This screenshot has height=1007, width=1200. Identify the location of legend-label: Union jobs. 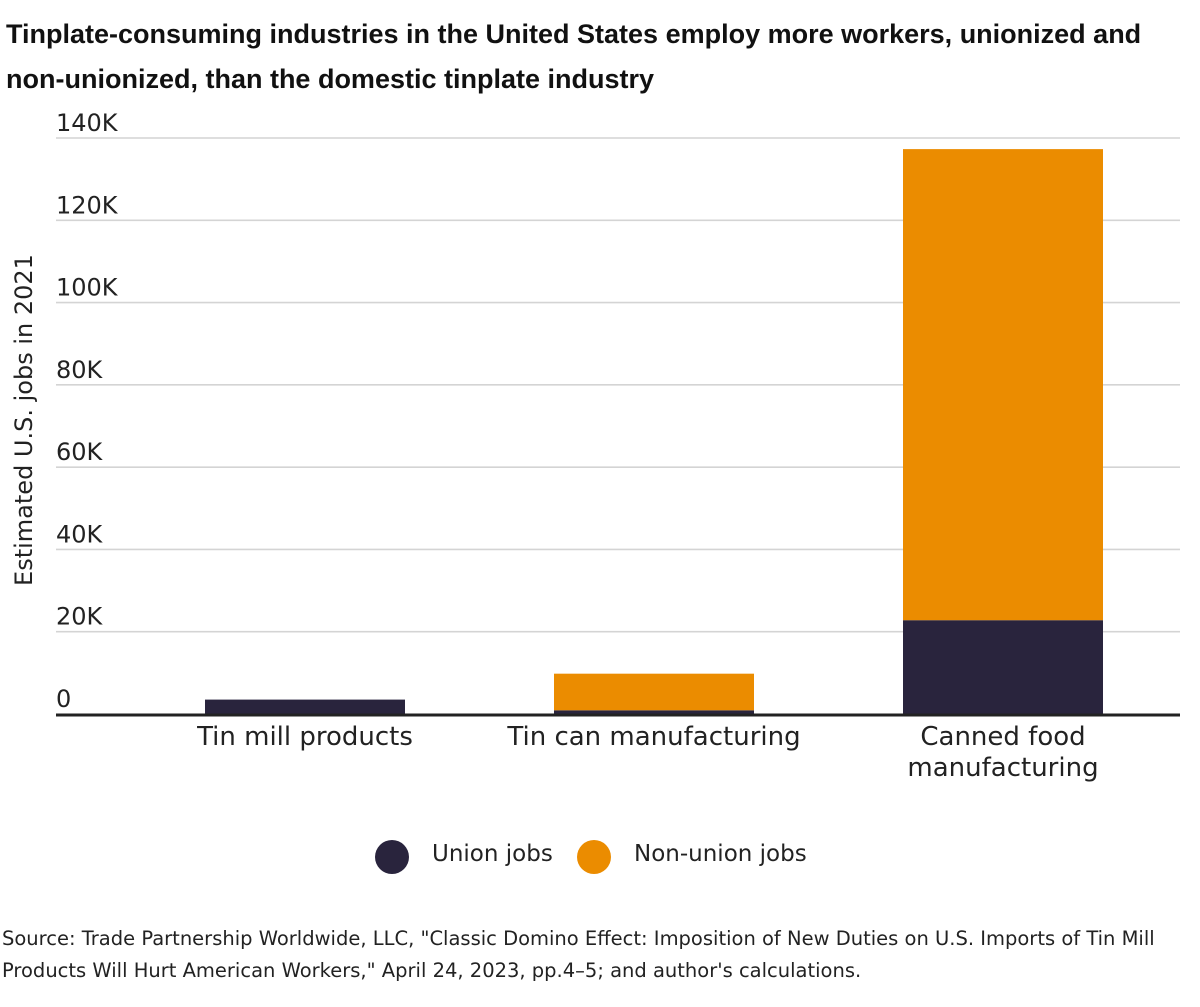
(492, 854).